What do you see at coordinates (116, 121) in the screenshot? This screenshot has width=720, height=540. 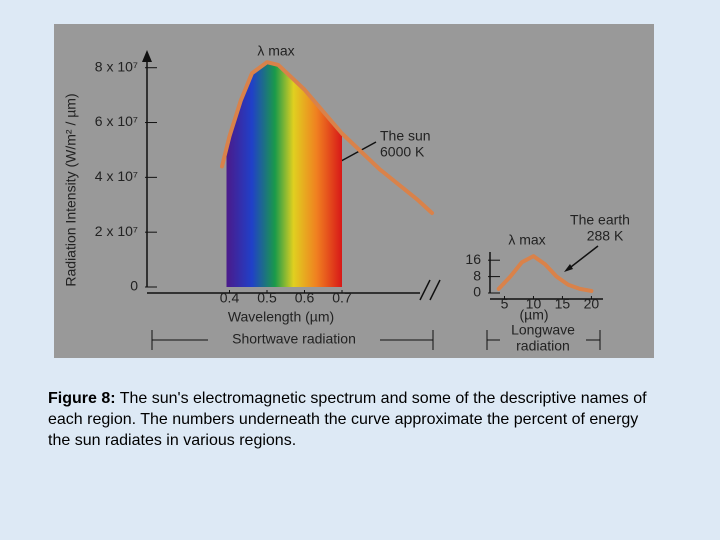 I see `y-tick-label: 6 x 10⁷` at bounding box center [116, 121].